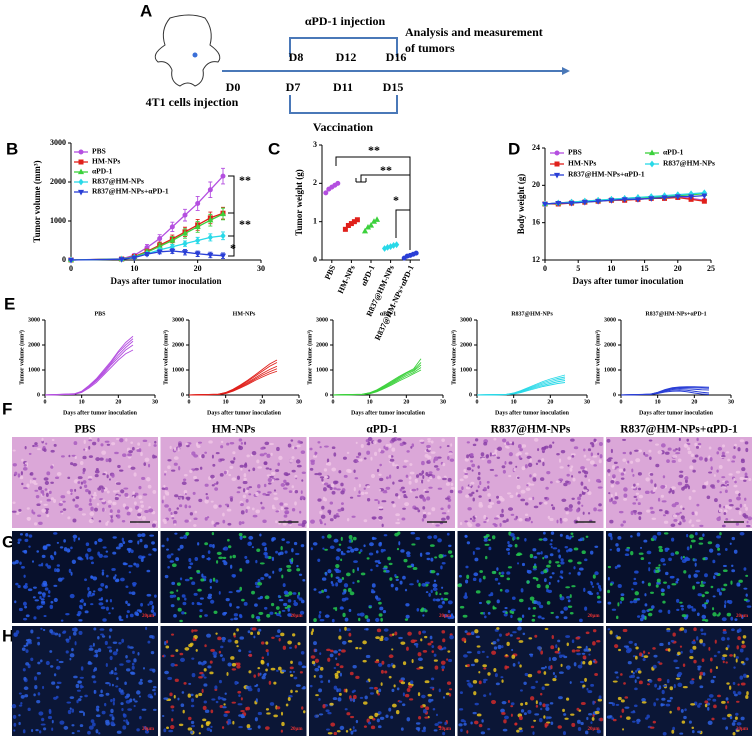 This screenshot has height=737, width=753. What do you see at coordinates (261, 268) in the screenshot?
I see `x-tick-label: 30` at bounding box center [261, 268].